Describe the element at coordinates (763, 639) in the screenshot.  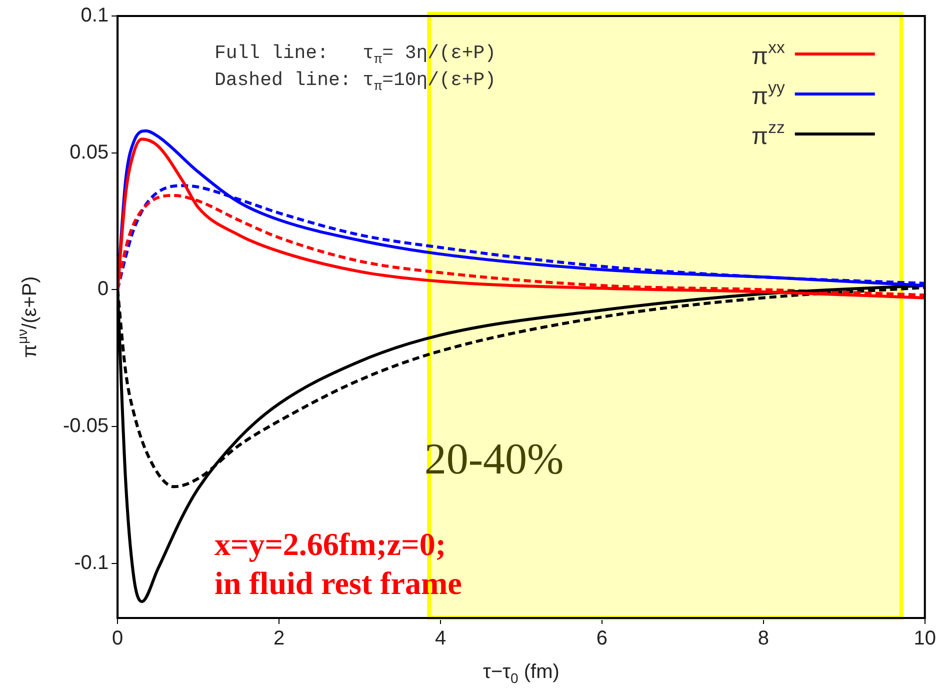
I see `x-tick-label: 8` at that location.